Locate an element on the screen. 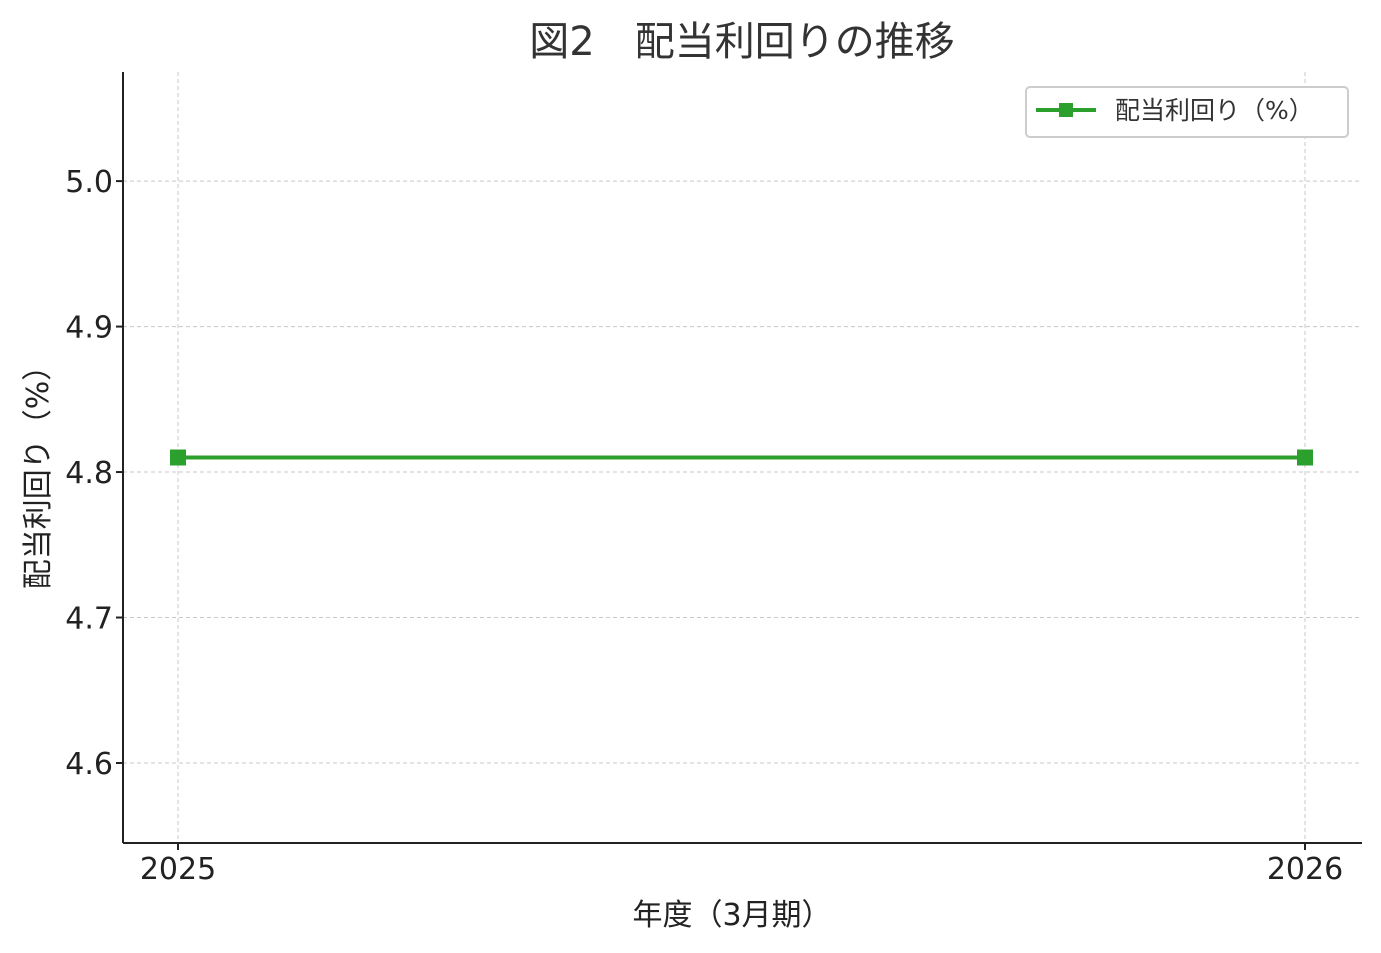 The image size is (1381, 953). x-axis-label: 年度（3月期） is located at coordinates (731, 915).